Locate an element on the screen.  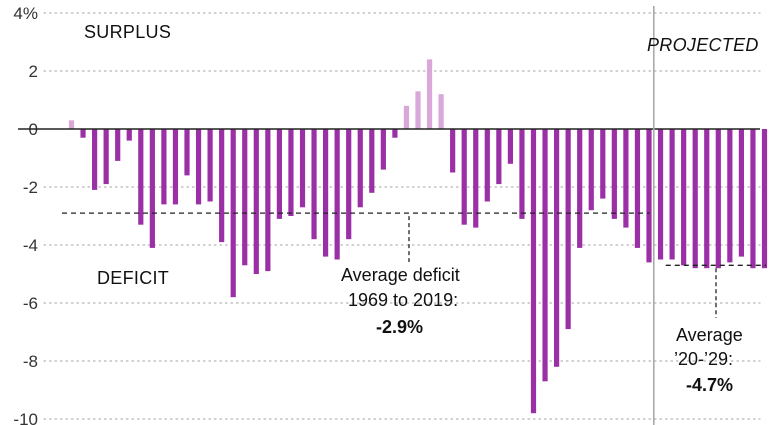
y-tick-label: -10 is located at coordinates (25, 417).